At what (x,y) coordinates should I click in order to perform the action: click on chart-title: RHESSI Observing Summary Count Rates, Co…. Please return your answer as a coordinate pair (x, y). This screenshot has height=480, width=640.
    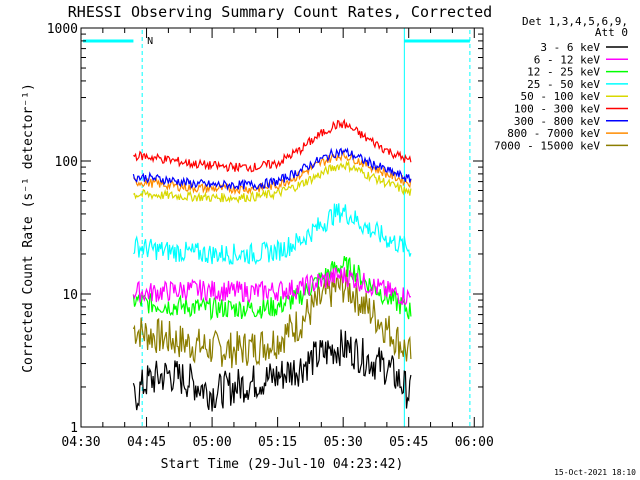
    Looking at the image, I should click on (280, 12).